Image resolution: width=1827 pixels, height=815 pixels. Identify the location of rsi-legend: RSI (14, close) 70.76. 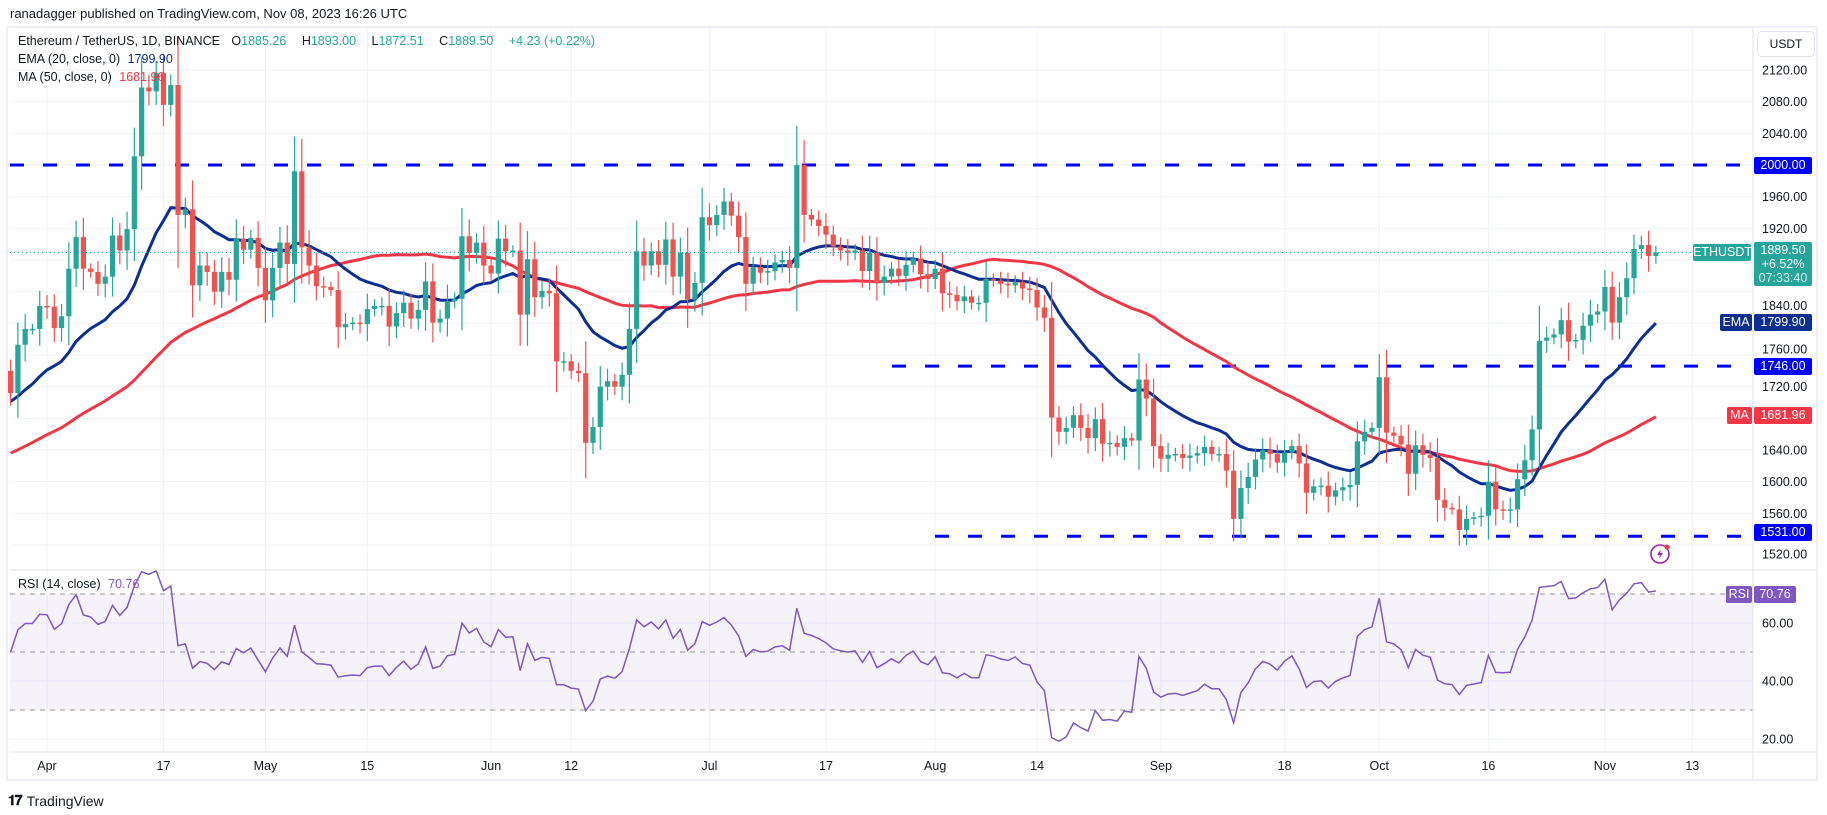
(80, 584).